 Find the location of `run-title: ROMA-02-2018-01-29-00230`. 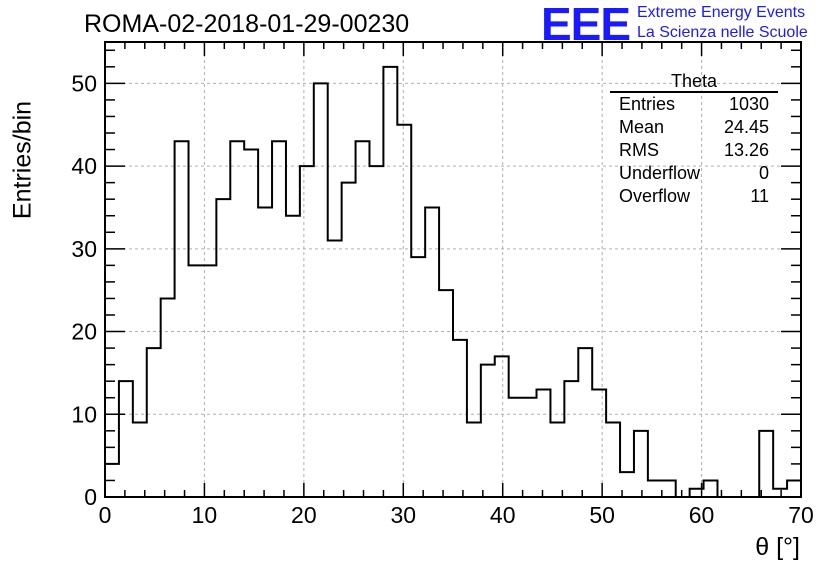

run-title: ROMA-02-2018-01-29-00230 is located at coordinates (247, 24).